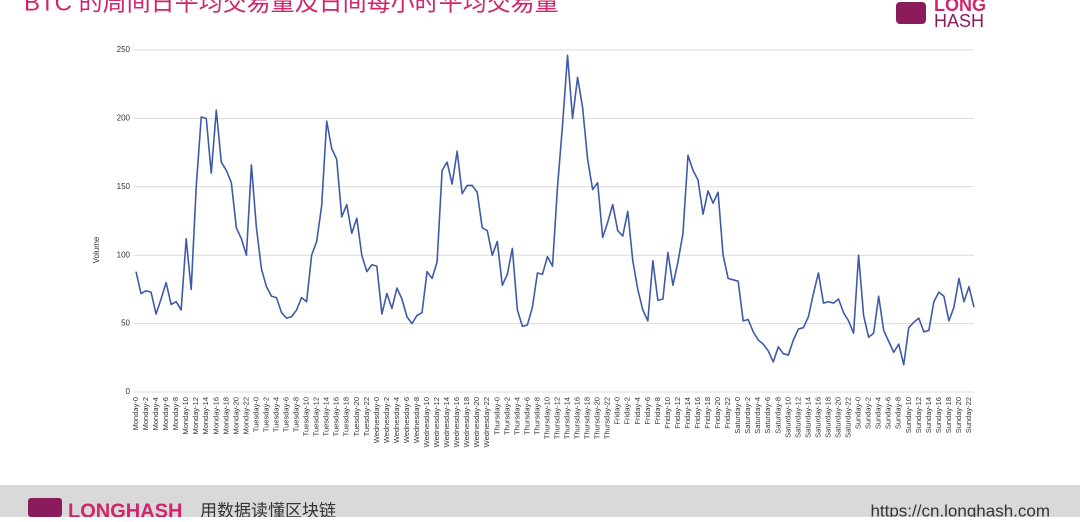 The height and width of the screenshot is (522, 1080). Describe the element at coordinates (777, 415) in the screenshot. I see `x-tick-label: Saturday-8` at that location.